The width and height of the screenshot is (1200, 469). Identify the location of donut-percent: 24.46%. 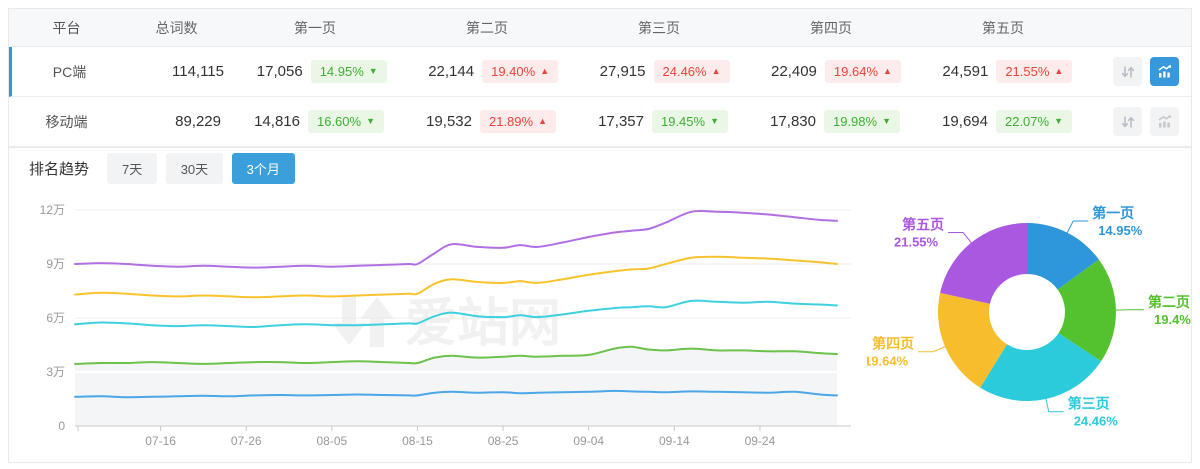
(1096, 421).